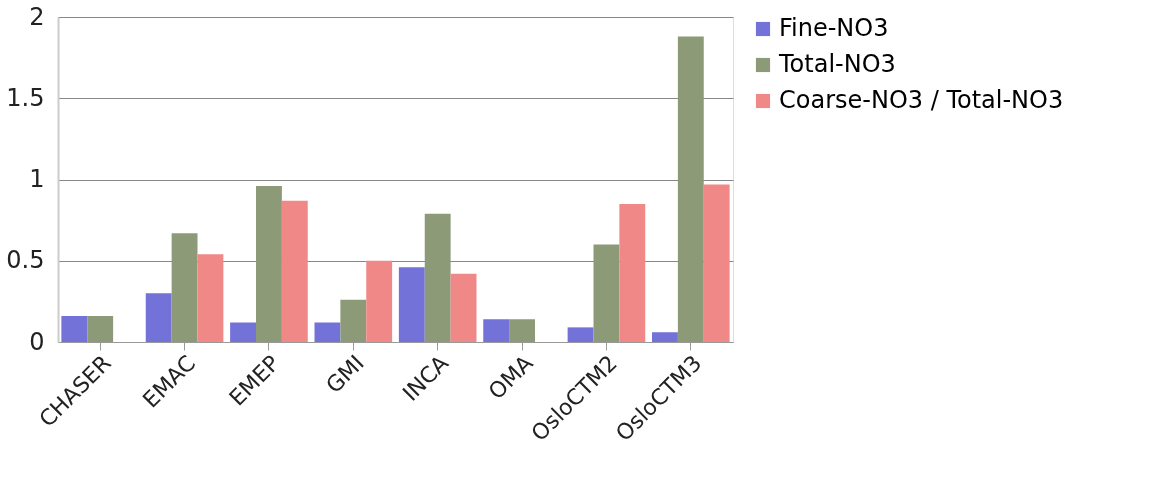  Describe the element at coordinates (37, 179) in the screenshot. I see `y-tick-label: 1` at that location.